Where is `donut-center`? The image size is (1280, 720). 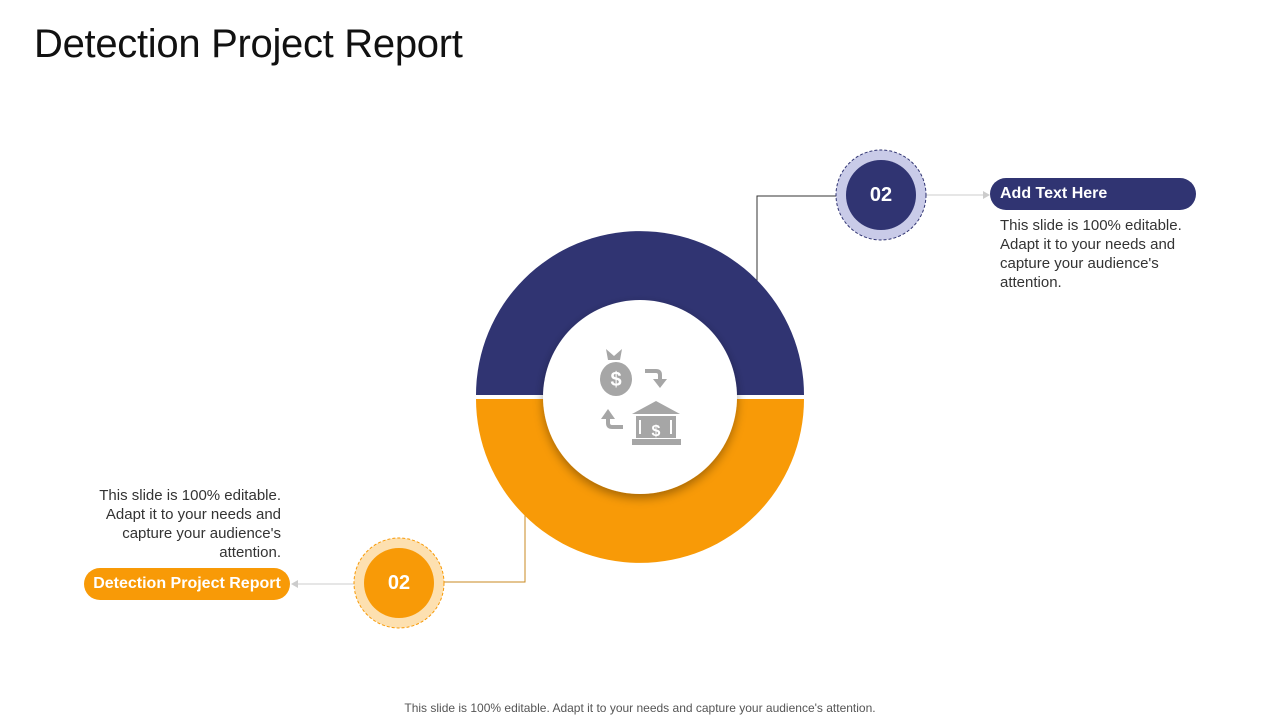
donut-center is located at coordinates (640, 397).